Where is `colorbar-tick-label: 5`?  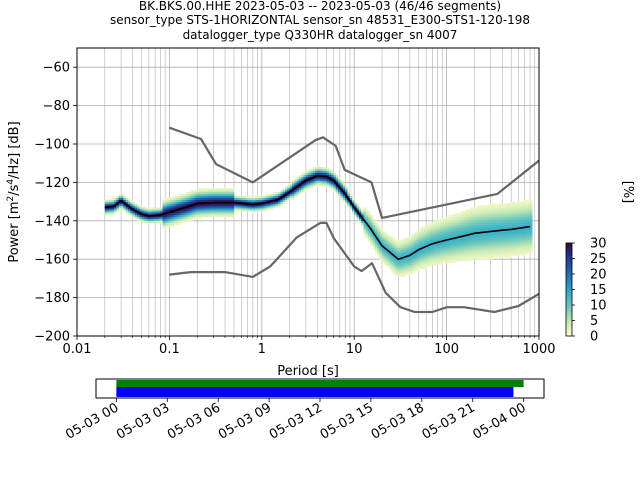 colorbar-tick-label: 5 is located at coordinates (594, 321).